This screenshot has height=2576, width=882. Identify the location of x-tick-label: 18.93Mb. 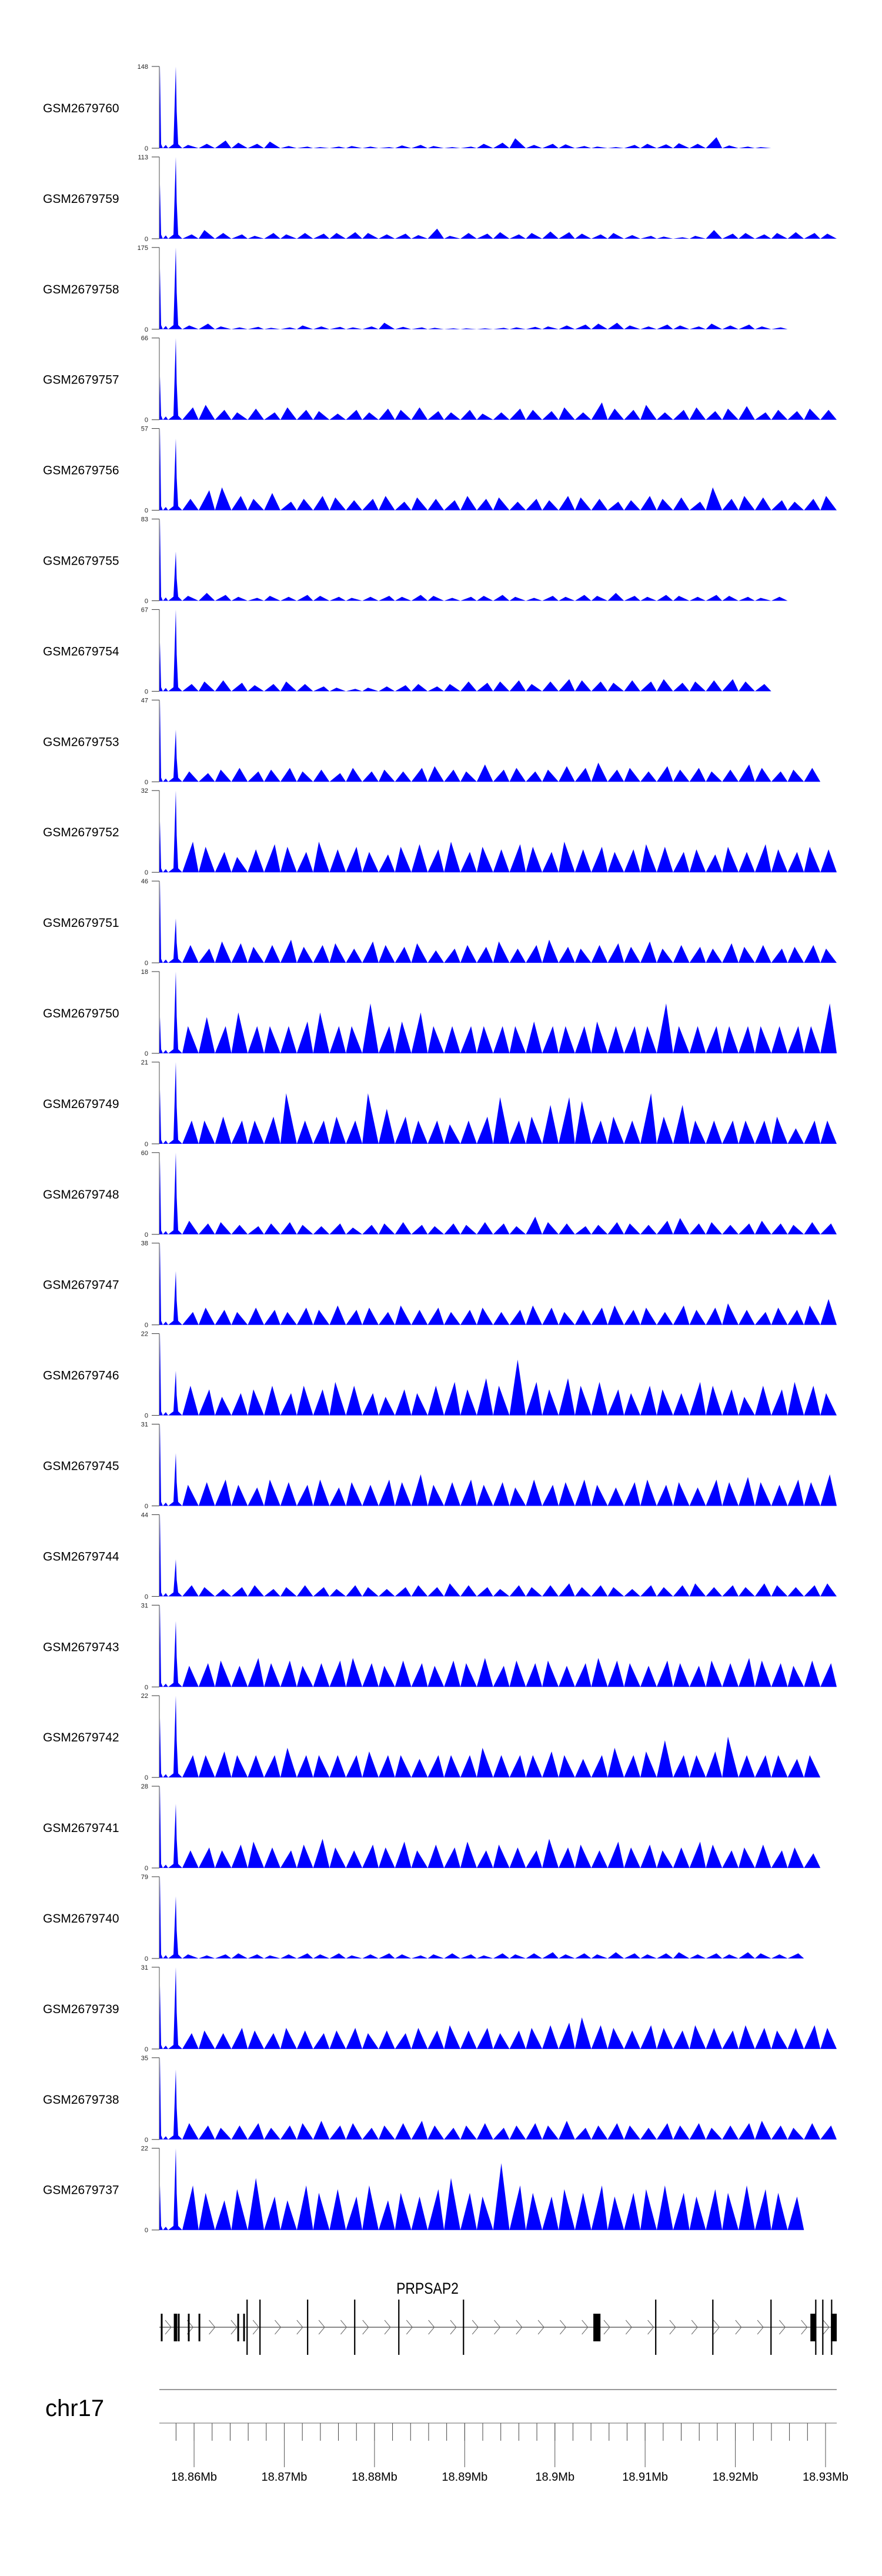
(825, 2477).